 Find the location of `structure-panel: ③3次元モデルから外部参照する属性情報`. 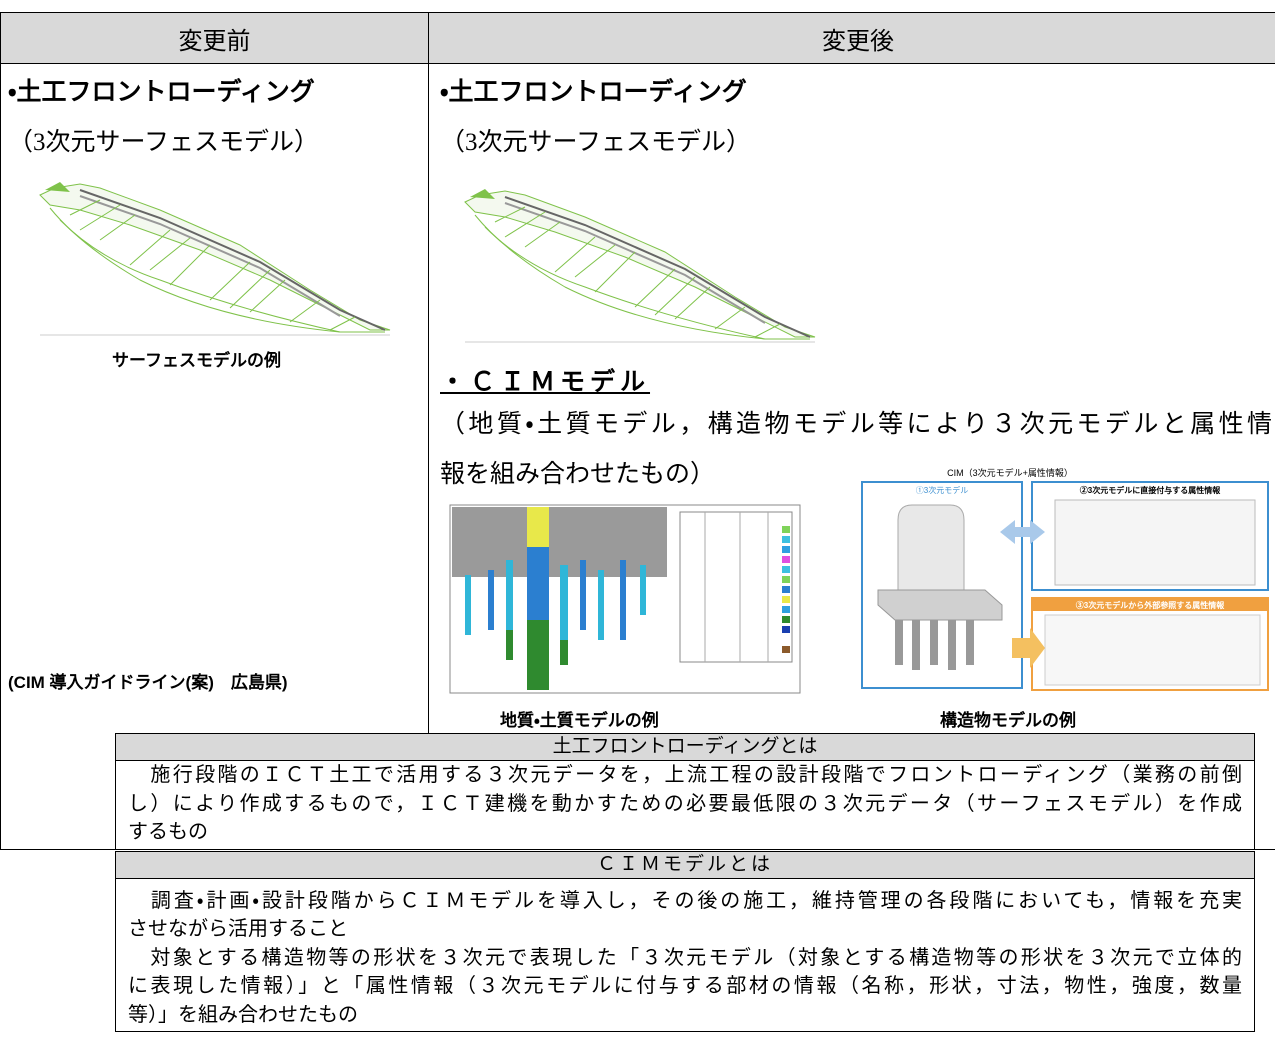

structure-panel: ③3次元モデルから外部参照する属性情報 is located at coordinates (1150, 605).